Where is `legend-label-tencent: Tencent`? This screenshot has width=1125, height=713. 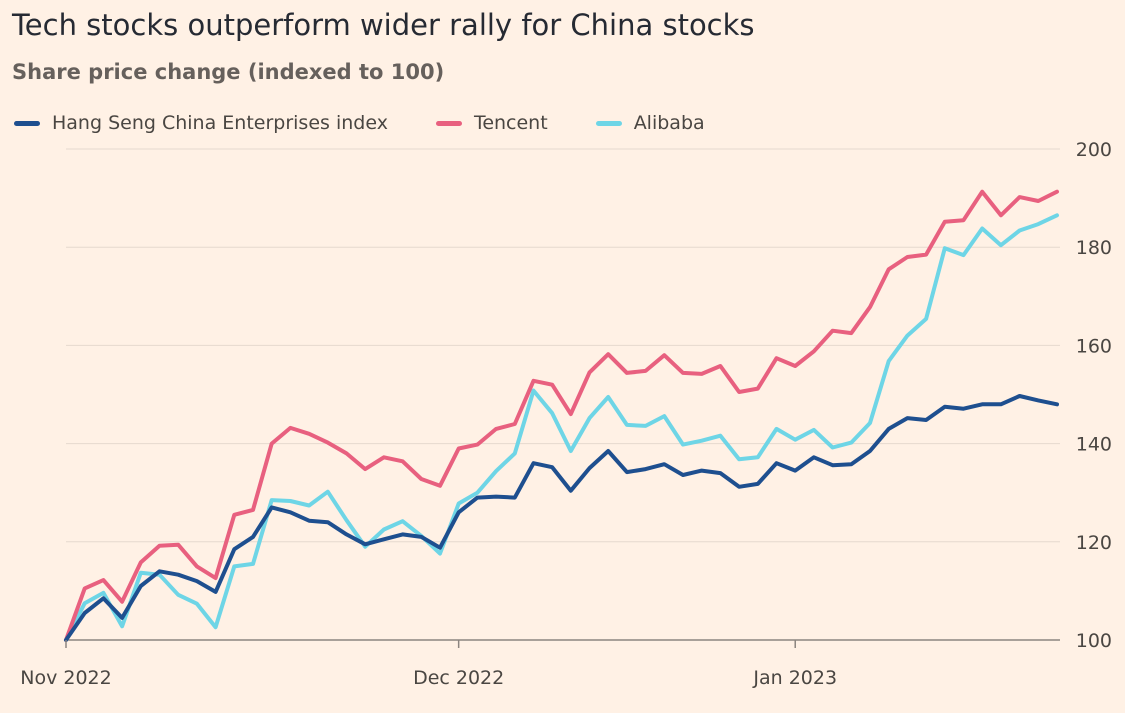 legend-label-tencent: Tencent is located at coordinates (510, 123).